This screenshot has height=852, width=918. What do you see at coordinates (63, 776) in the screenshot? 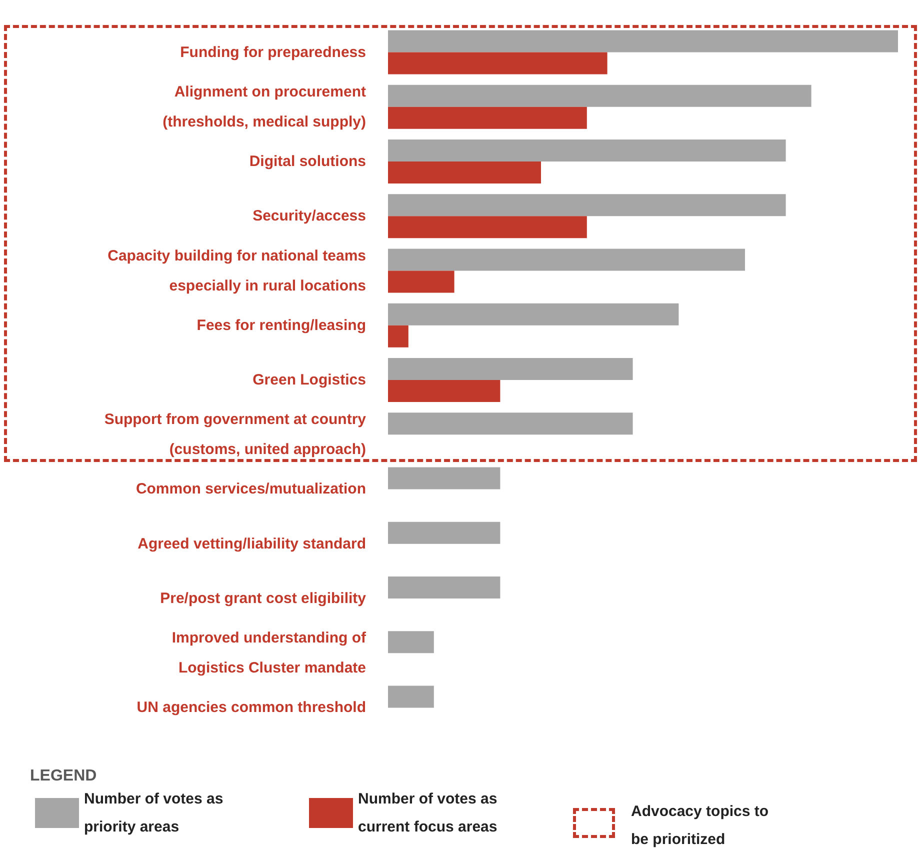
I see `legend-title: LEGEND` at bounding box center [63, 776].